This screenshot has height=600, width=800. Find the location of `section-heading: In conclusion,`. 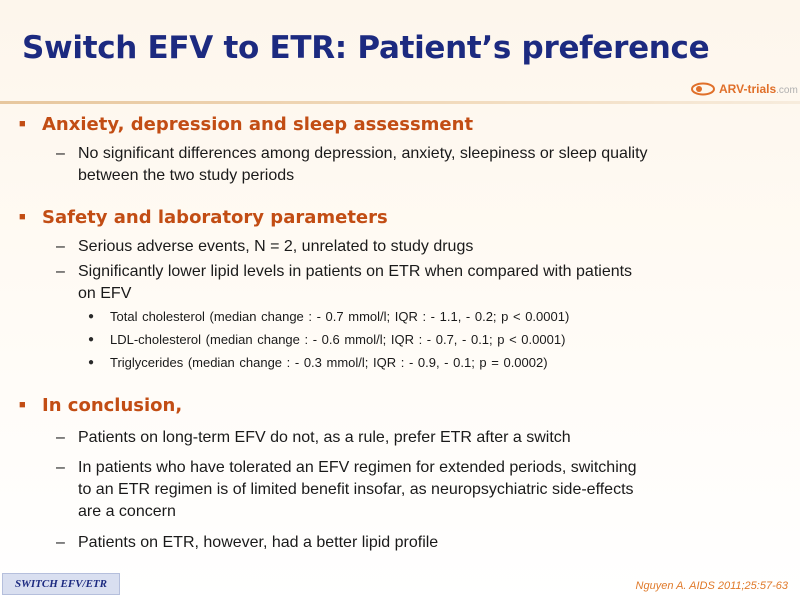

section-heading: In conclusion, is located at coordinates (112, 405).